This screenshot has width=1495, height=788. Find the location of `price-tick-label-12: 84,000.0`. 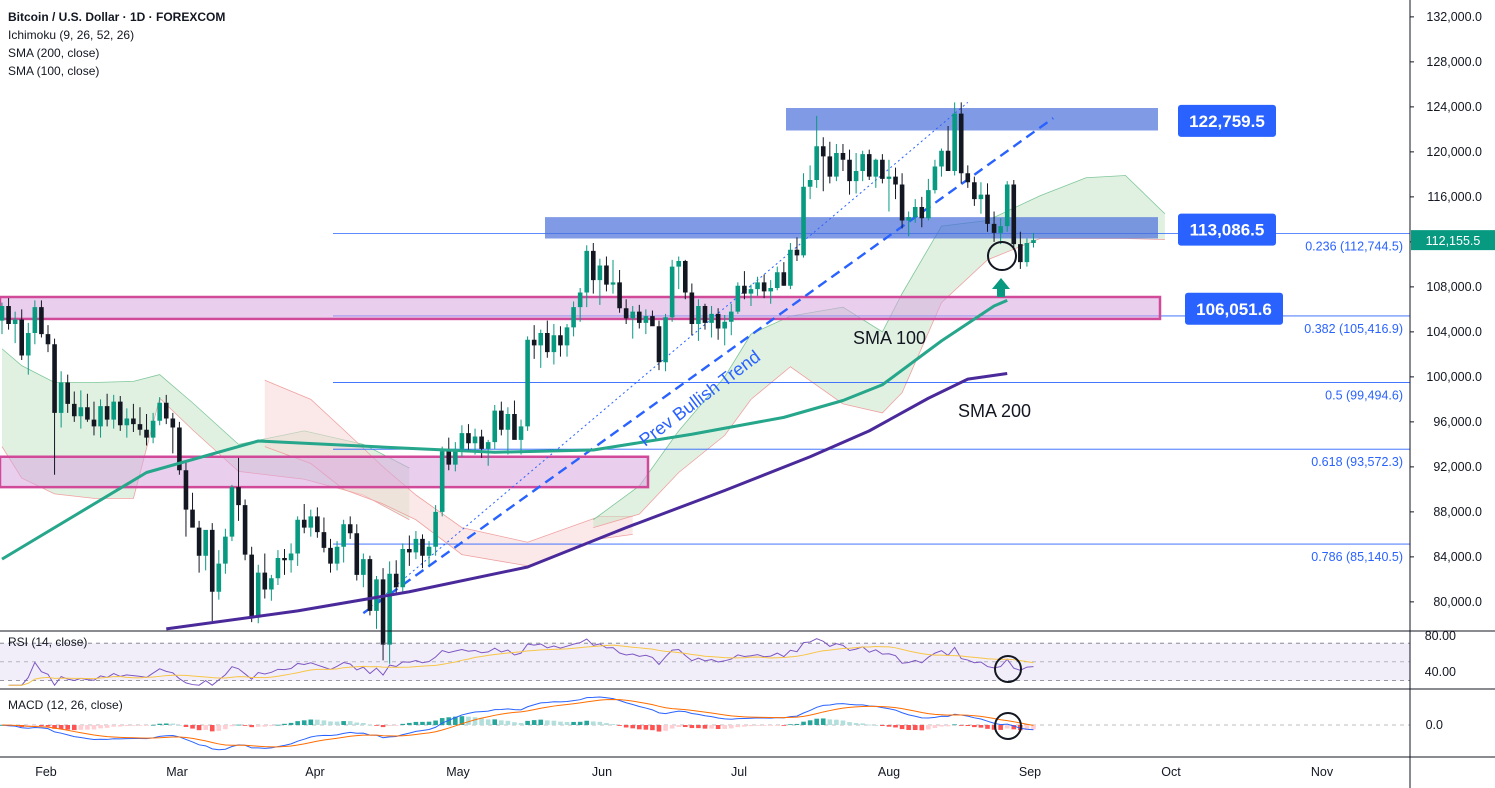

price-tick-label-12: 84,000.0 is located at coordinates (1457, 557).